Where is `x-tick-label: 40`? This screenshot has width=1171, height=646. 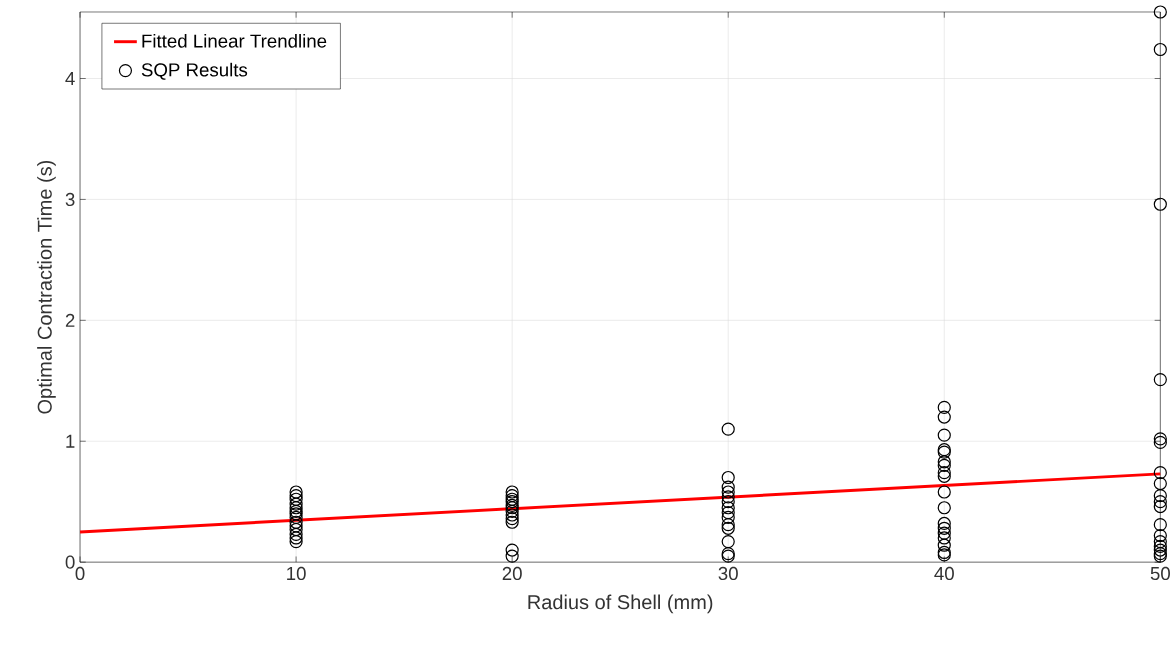
x-tick-label: 40 is located at coordinates (944, 574).